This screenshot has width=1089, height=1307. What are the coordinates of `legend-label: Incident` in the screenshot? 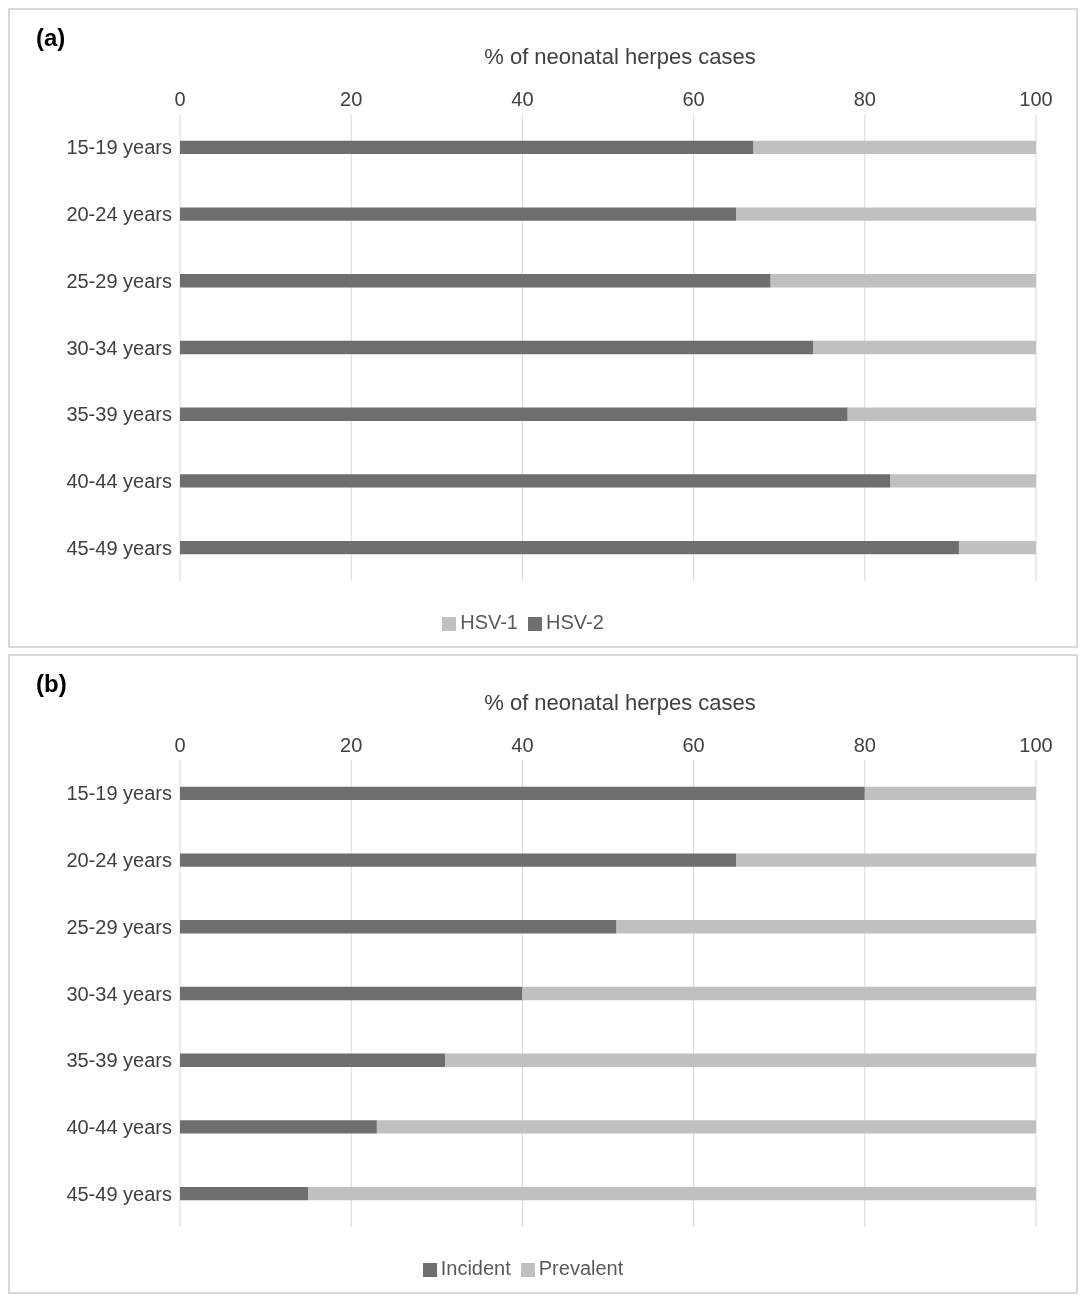 It's located at (475, 1268).